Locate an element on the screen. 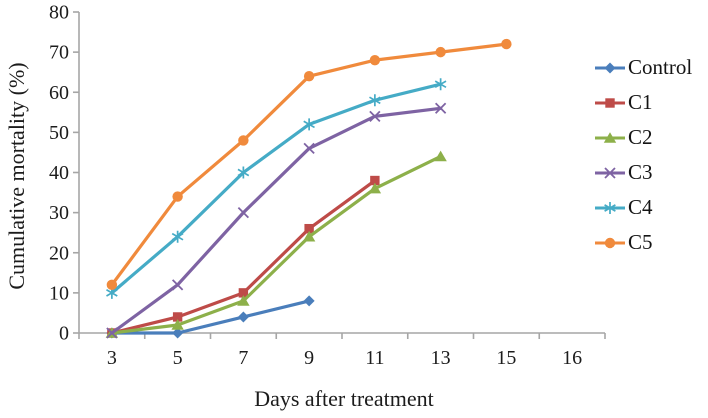 The image size is (708, 418). x-tick-label: 9 is located at coordinates (309, 358).